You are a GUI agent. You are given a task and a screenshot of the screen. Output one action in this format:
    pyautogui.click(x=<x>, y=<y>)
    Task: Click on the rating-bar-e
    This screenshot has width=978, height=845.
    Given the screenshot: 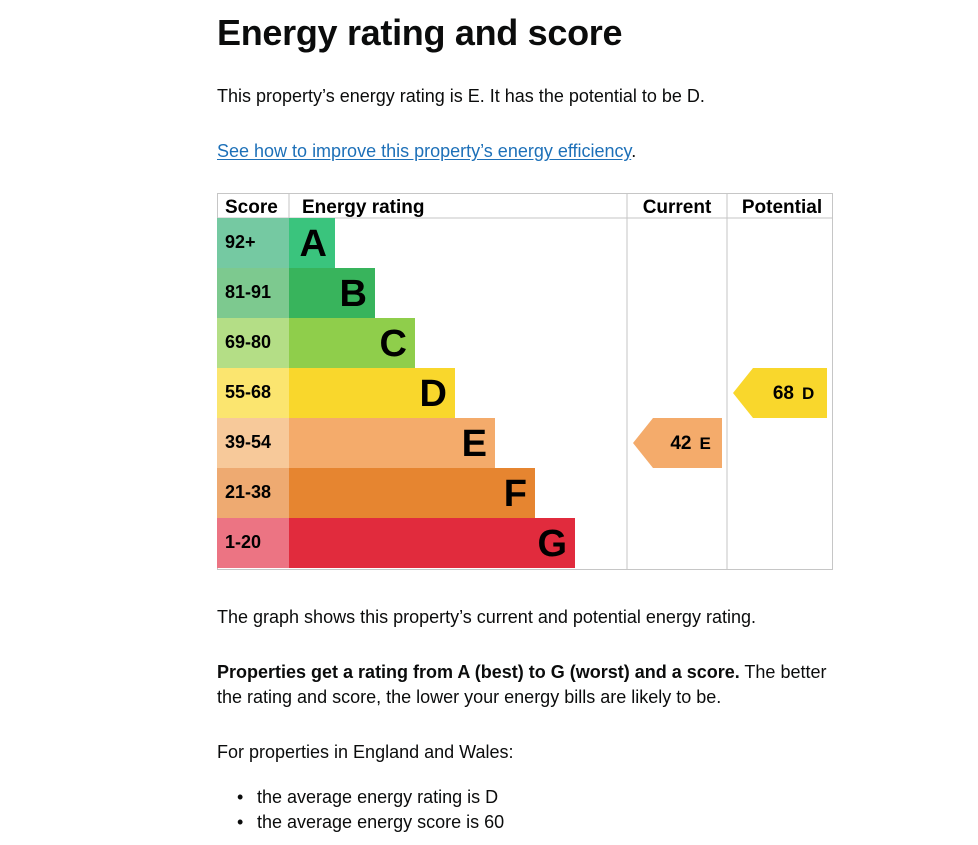 What is the action you would take?
    pyautogui.click(x=392, y=443)
    